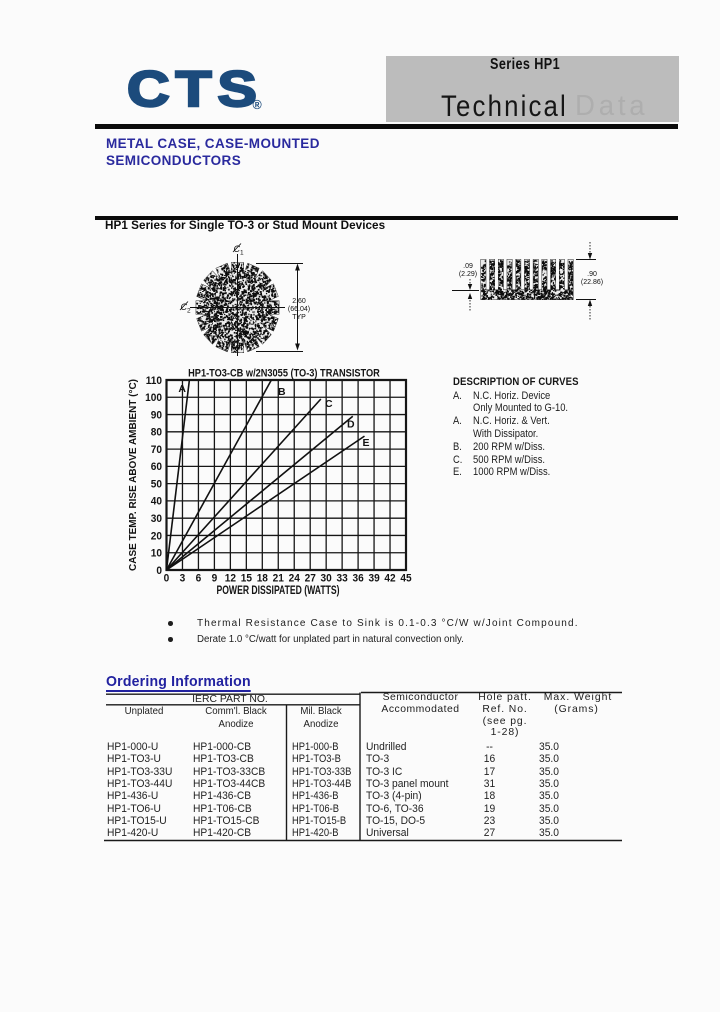 The width and height of the screenshot is (720, 1012). I want to click on svg-text: E, so click(366, 443).